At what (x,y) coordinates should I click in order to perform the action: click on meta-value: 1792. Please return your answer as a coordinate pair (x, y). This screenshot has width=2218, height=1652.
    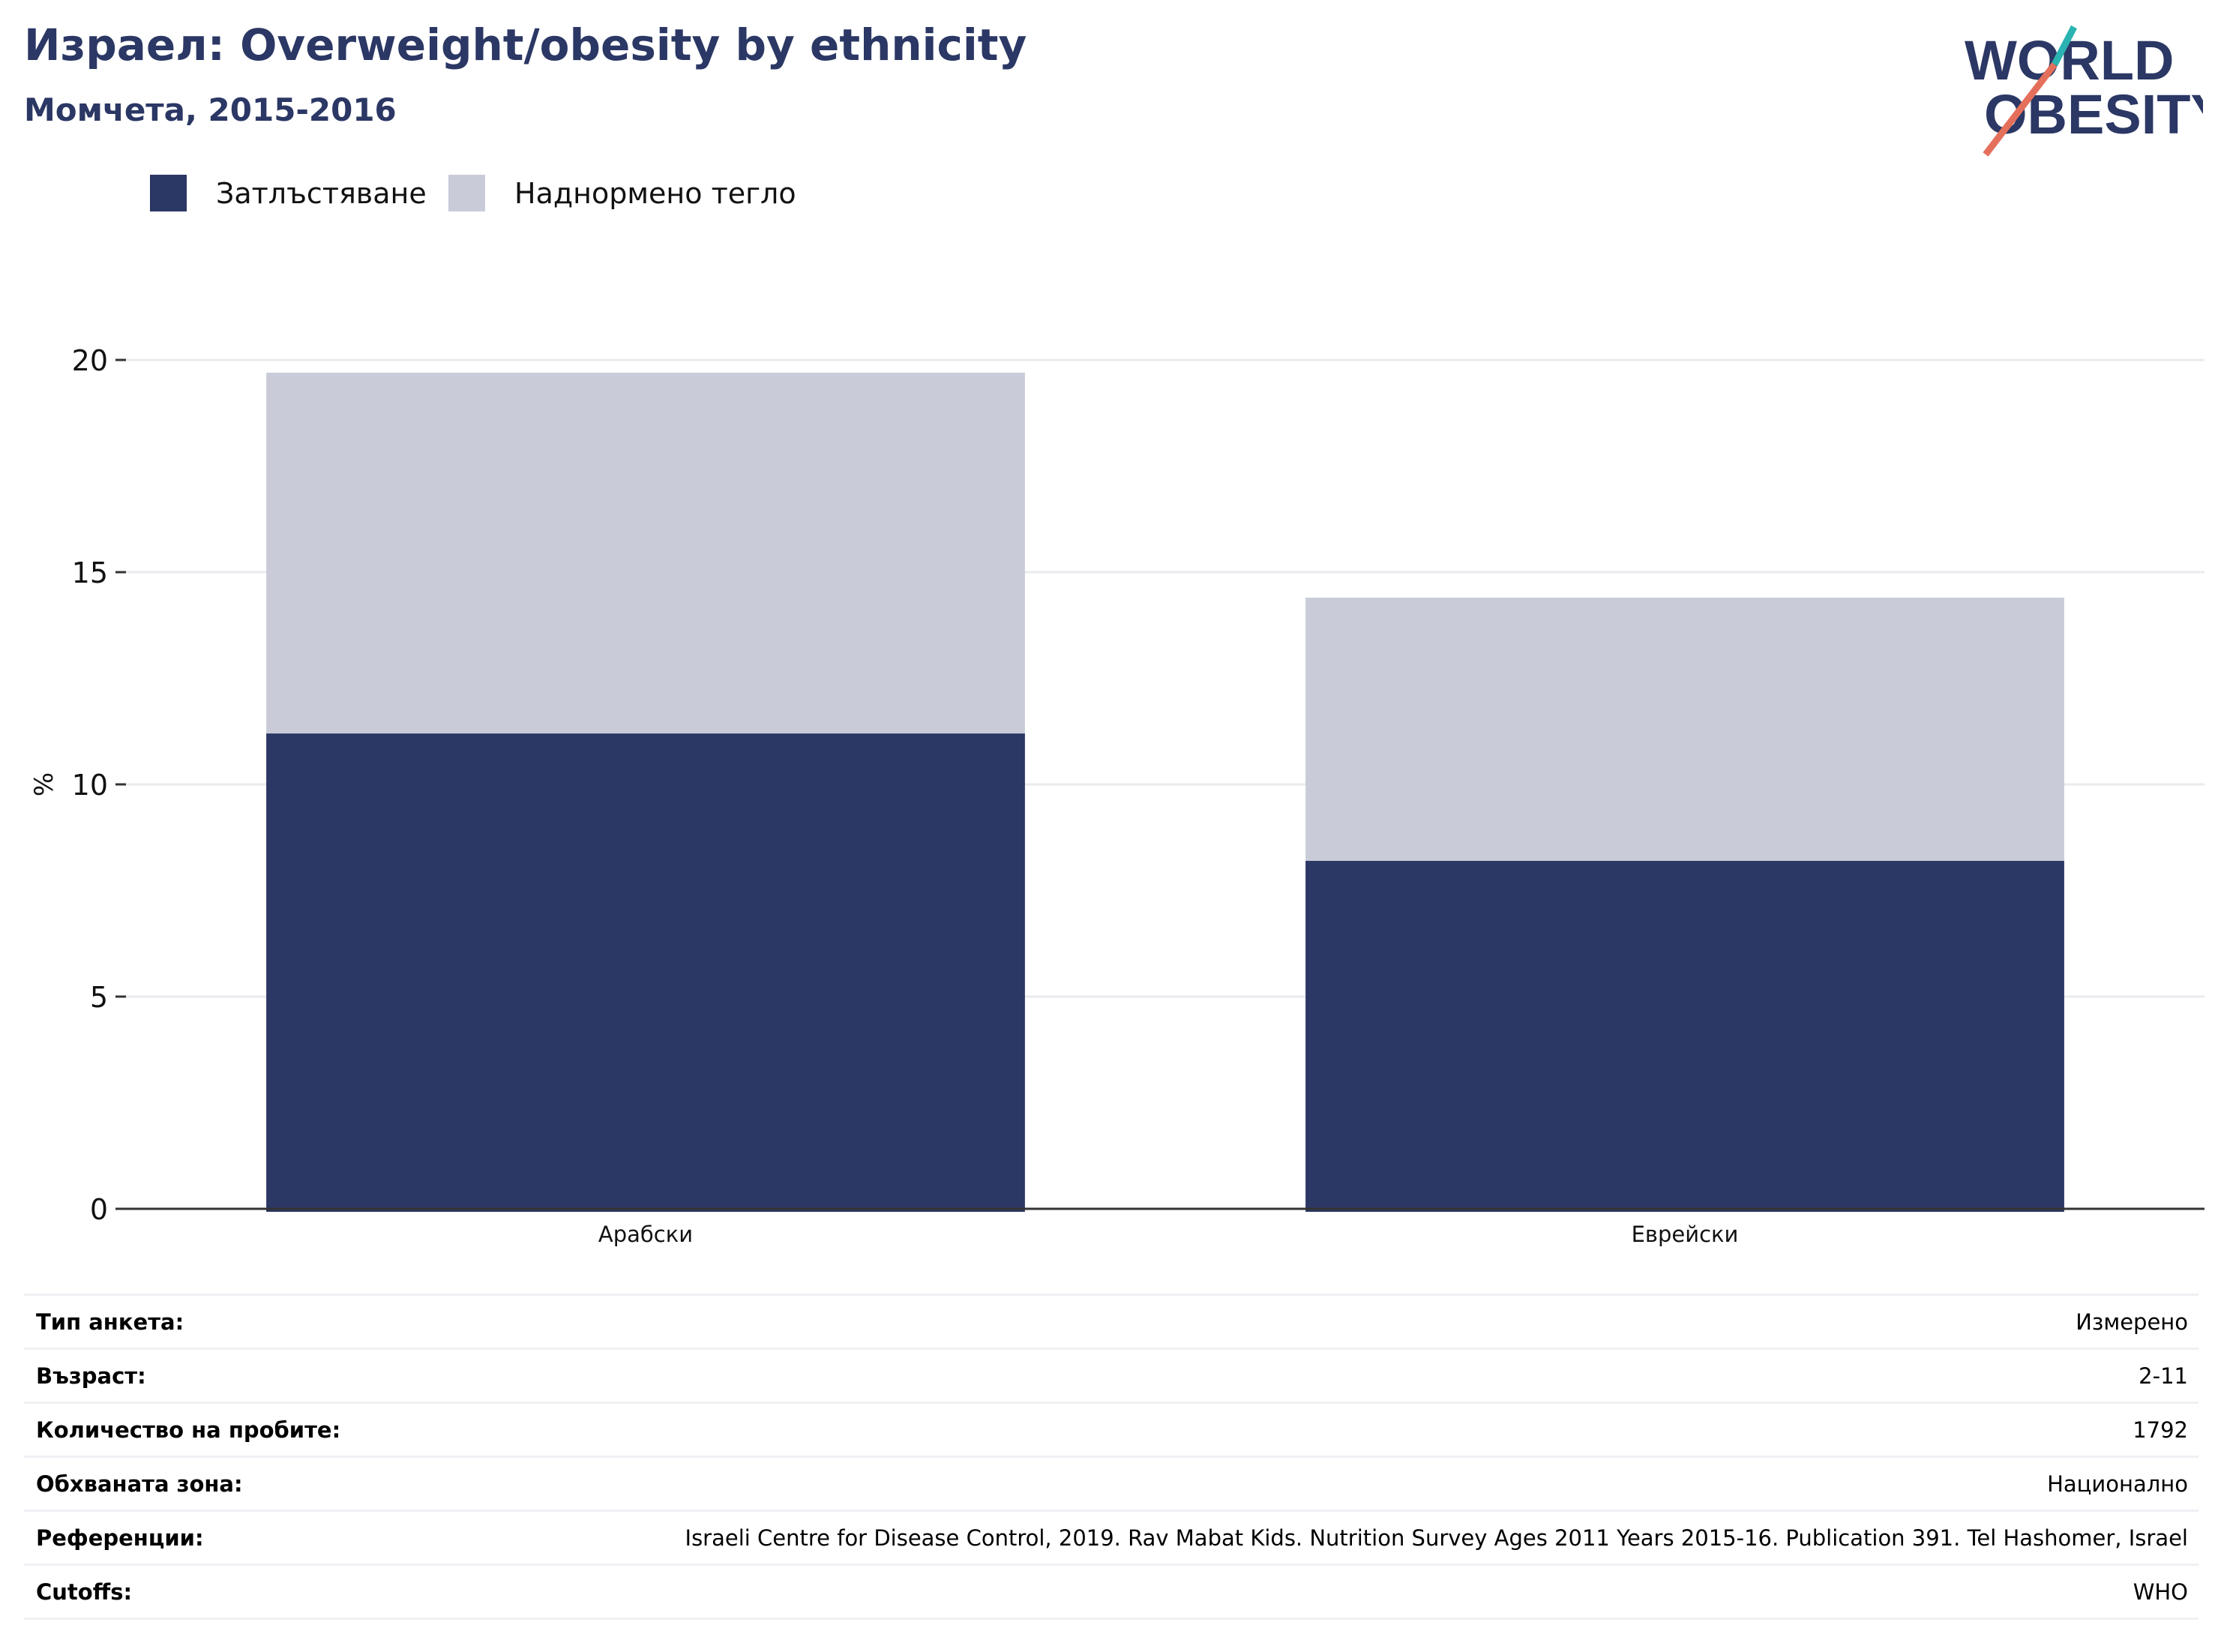
    Looking at the image, I should click on (2160, 1430).